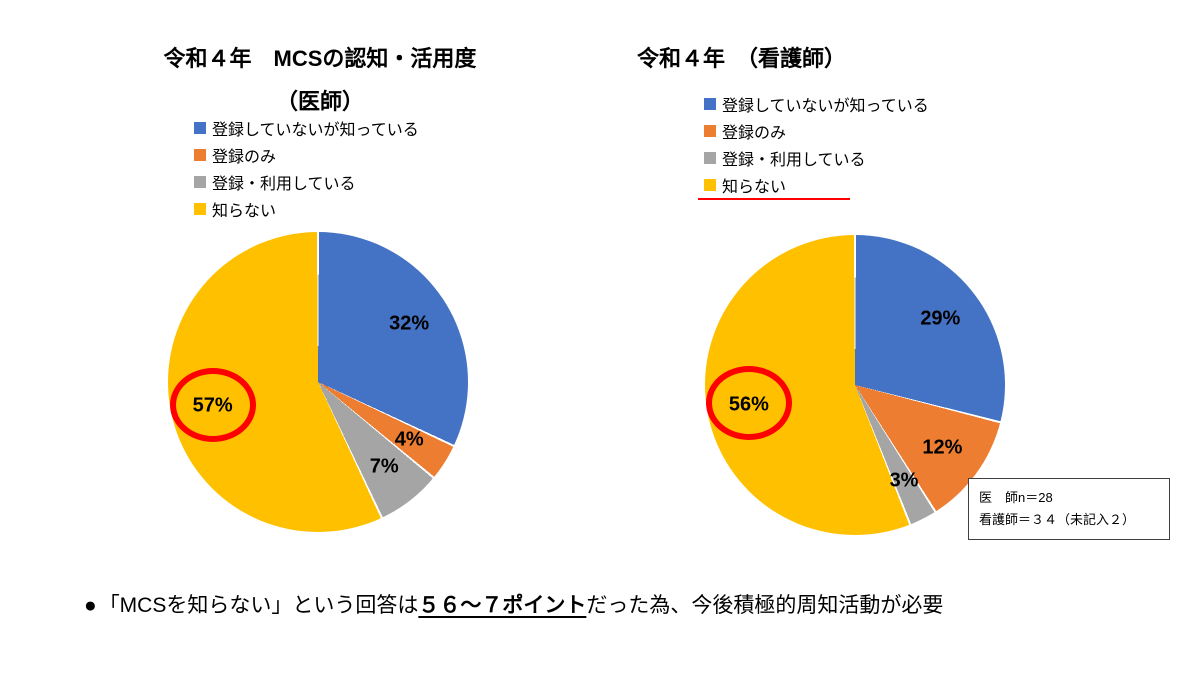 The width and height of the screenshot is (1200, 675). Describe the element at coordinates (774, 199) in the screenshot. I see `red-underline` at that location.